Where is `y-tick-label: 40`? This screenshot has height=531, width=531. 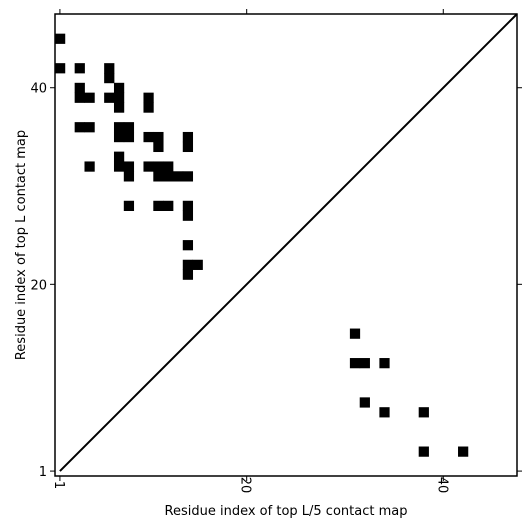
y-tick-label: 40 is located at coordinates (38, 89).